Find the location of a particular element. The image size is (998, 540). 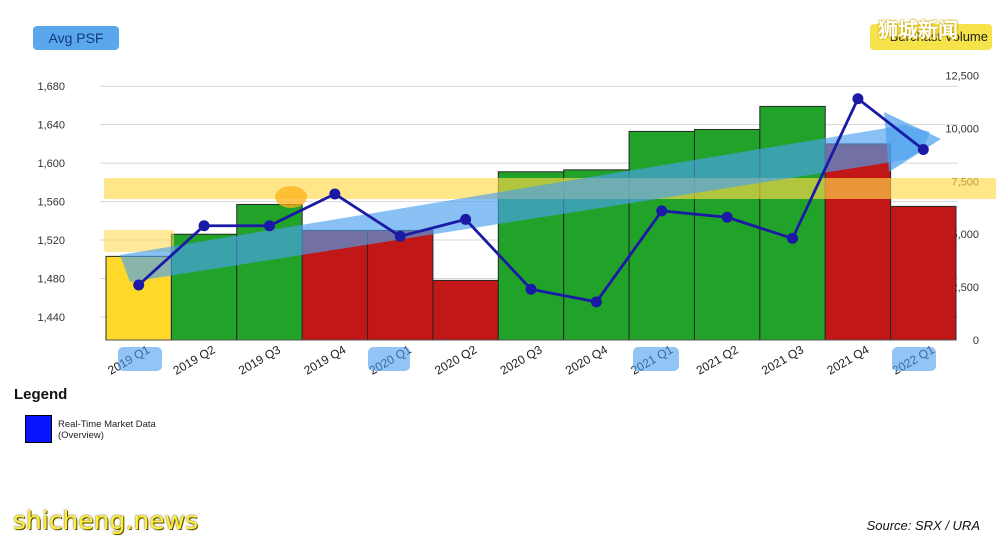

x-tick-label: 2019 Q3 is located at coordinates (259, 359).